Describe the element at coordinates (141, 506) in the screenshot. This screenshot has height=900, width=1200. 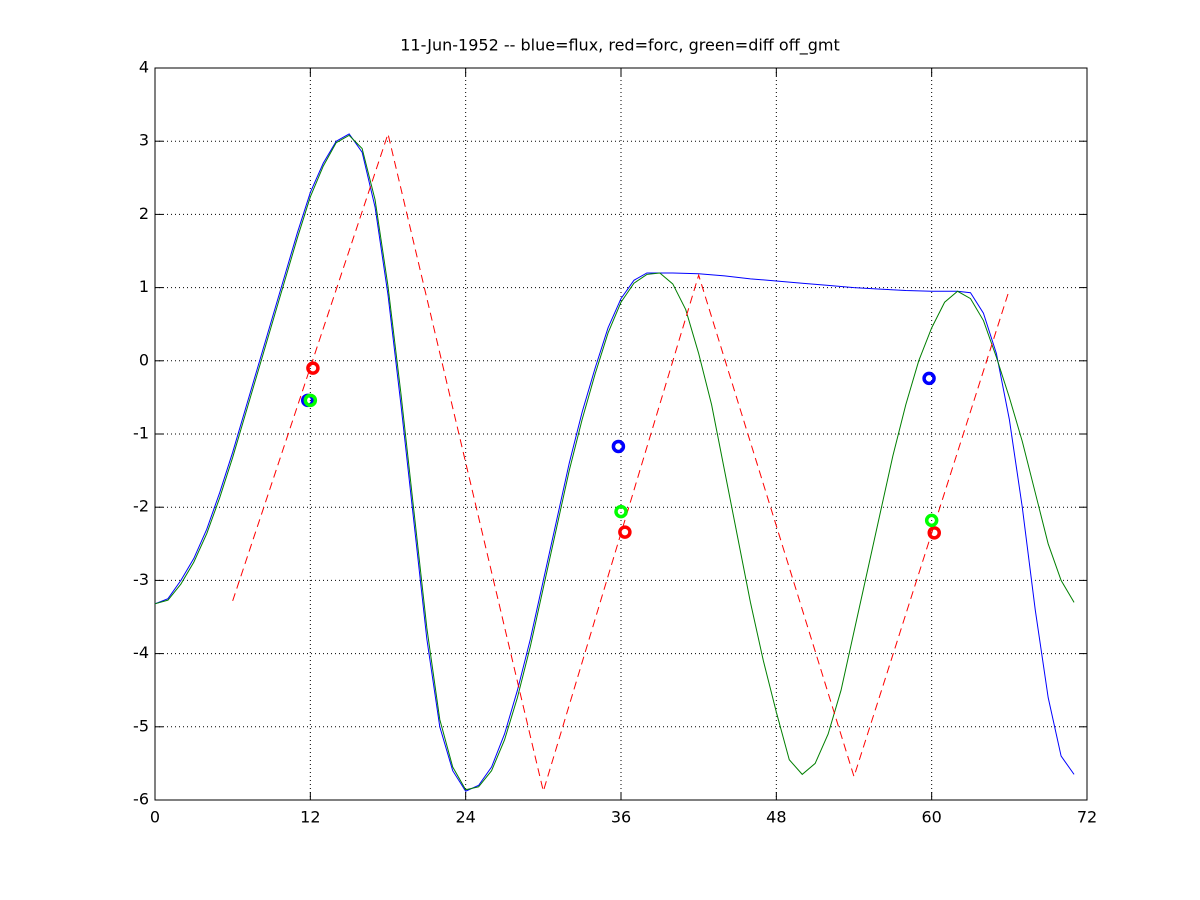
I see `y-tick-label: -2` at that location.